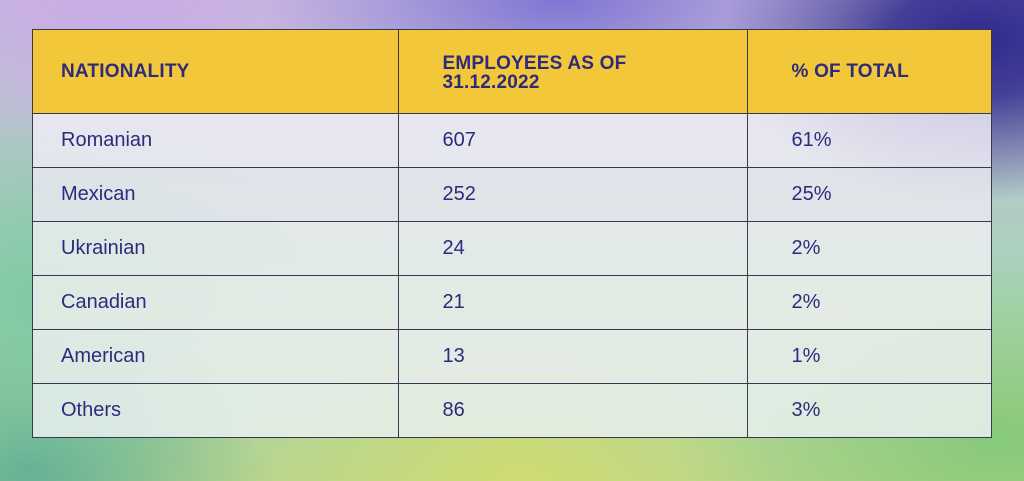  I want to click on table-row: Ukrainian 24 2%, so click(512, 248).